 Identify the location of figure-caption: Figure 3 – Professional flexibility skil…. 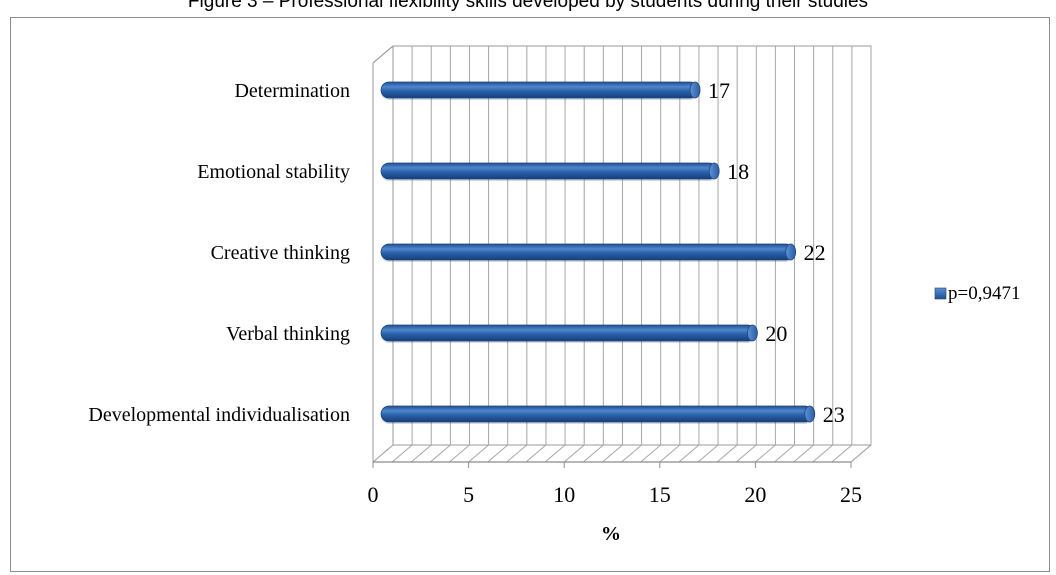
(528, 6).